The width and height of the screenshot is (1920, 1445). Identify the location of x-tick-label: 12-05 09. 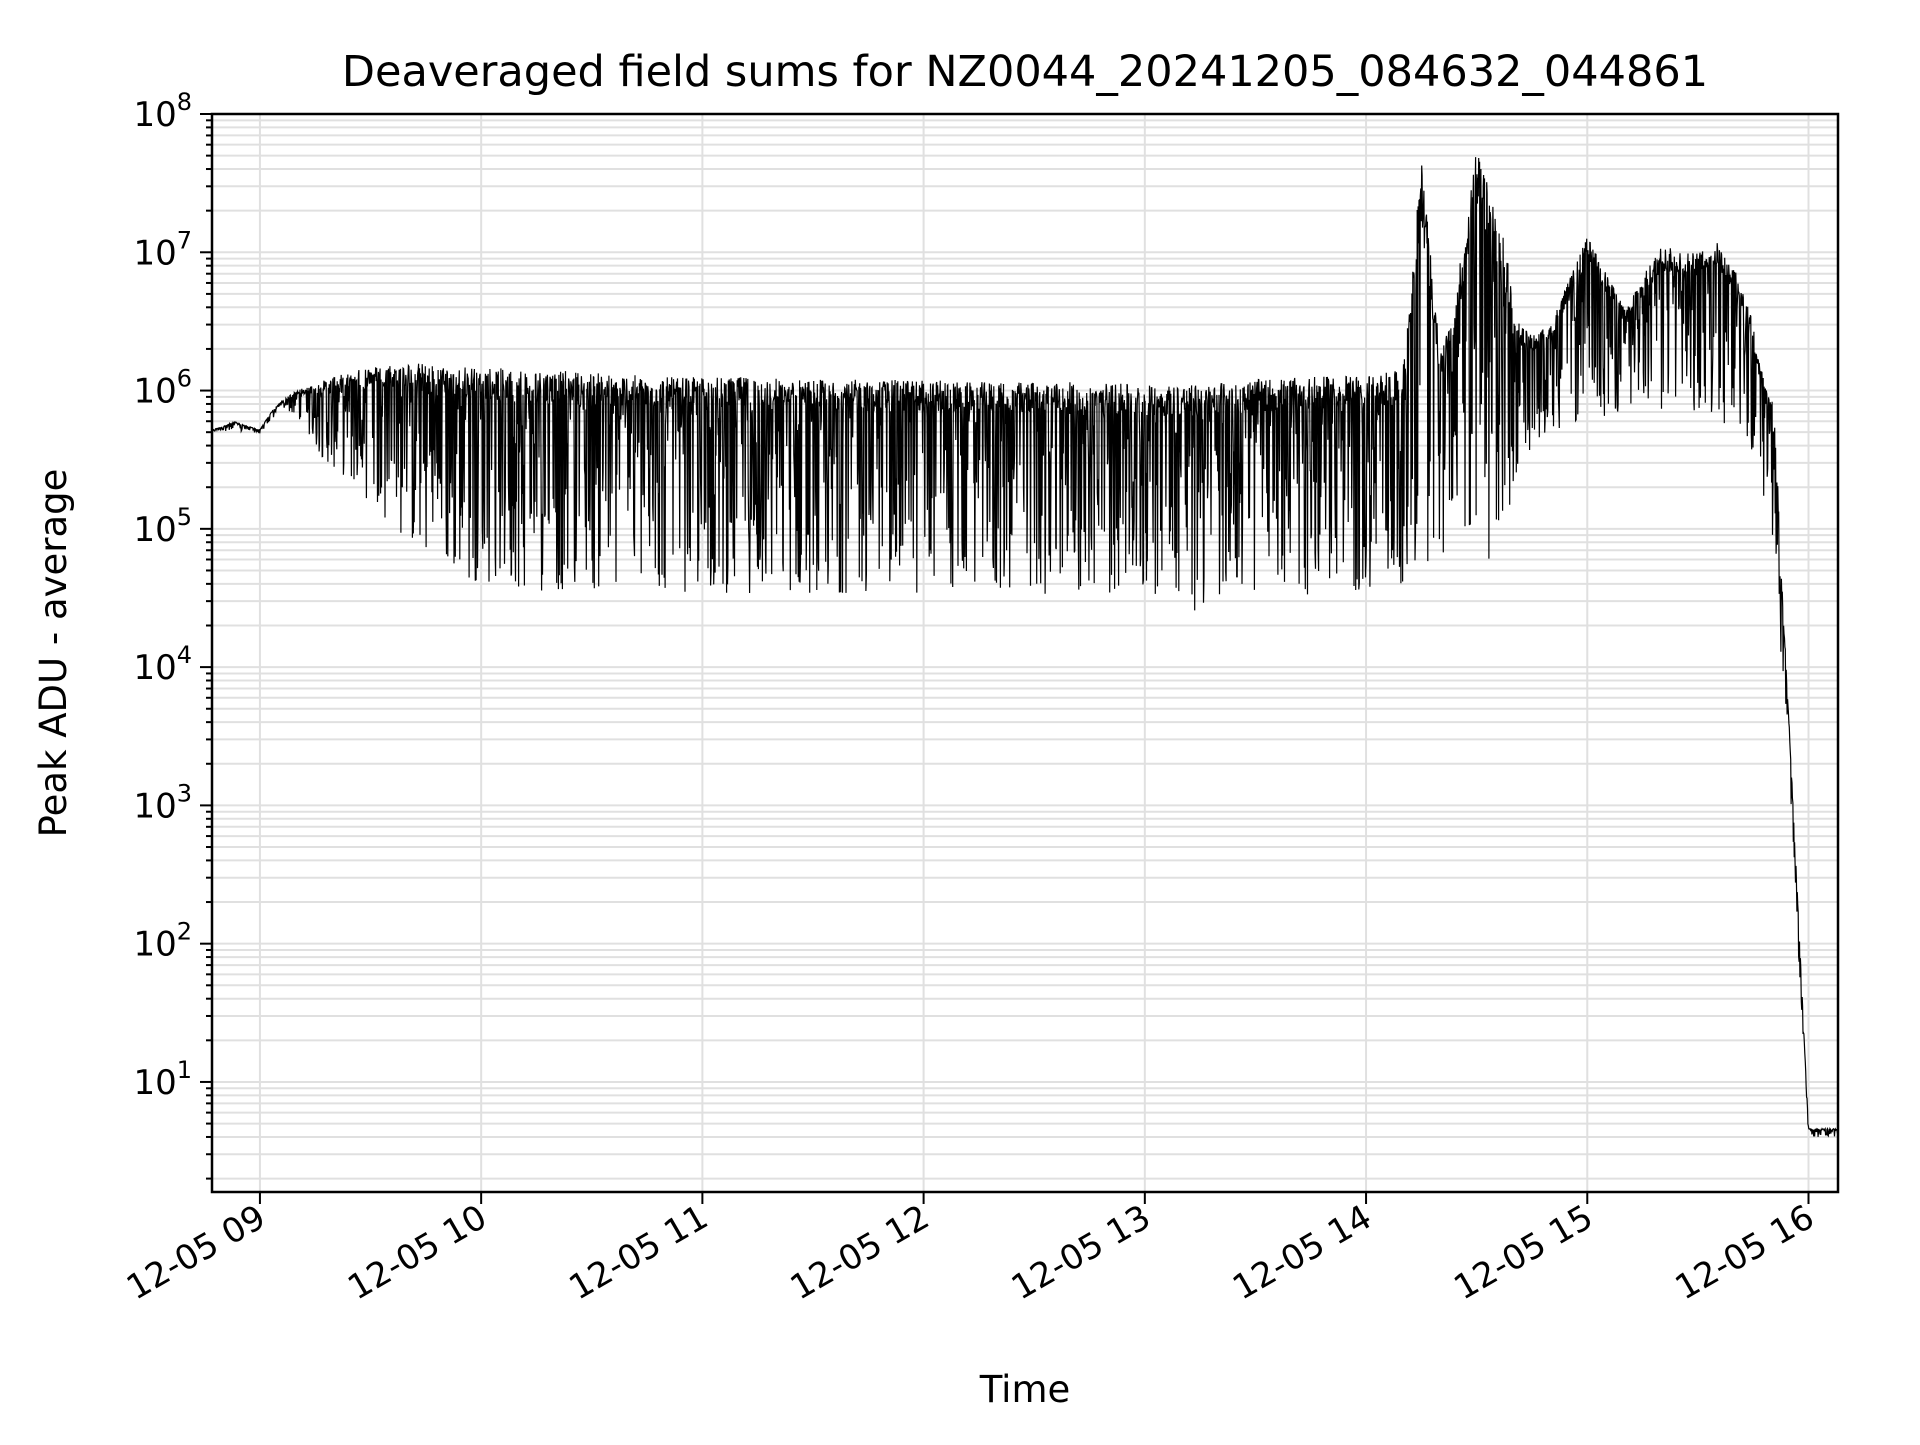
(196, 1252).